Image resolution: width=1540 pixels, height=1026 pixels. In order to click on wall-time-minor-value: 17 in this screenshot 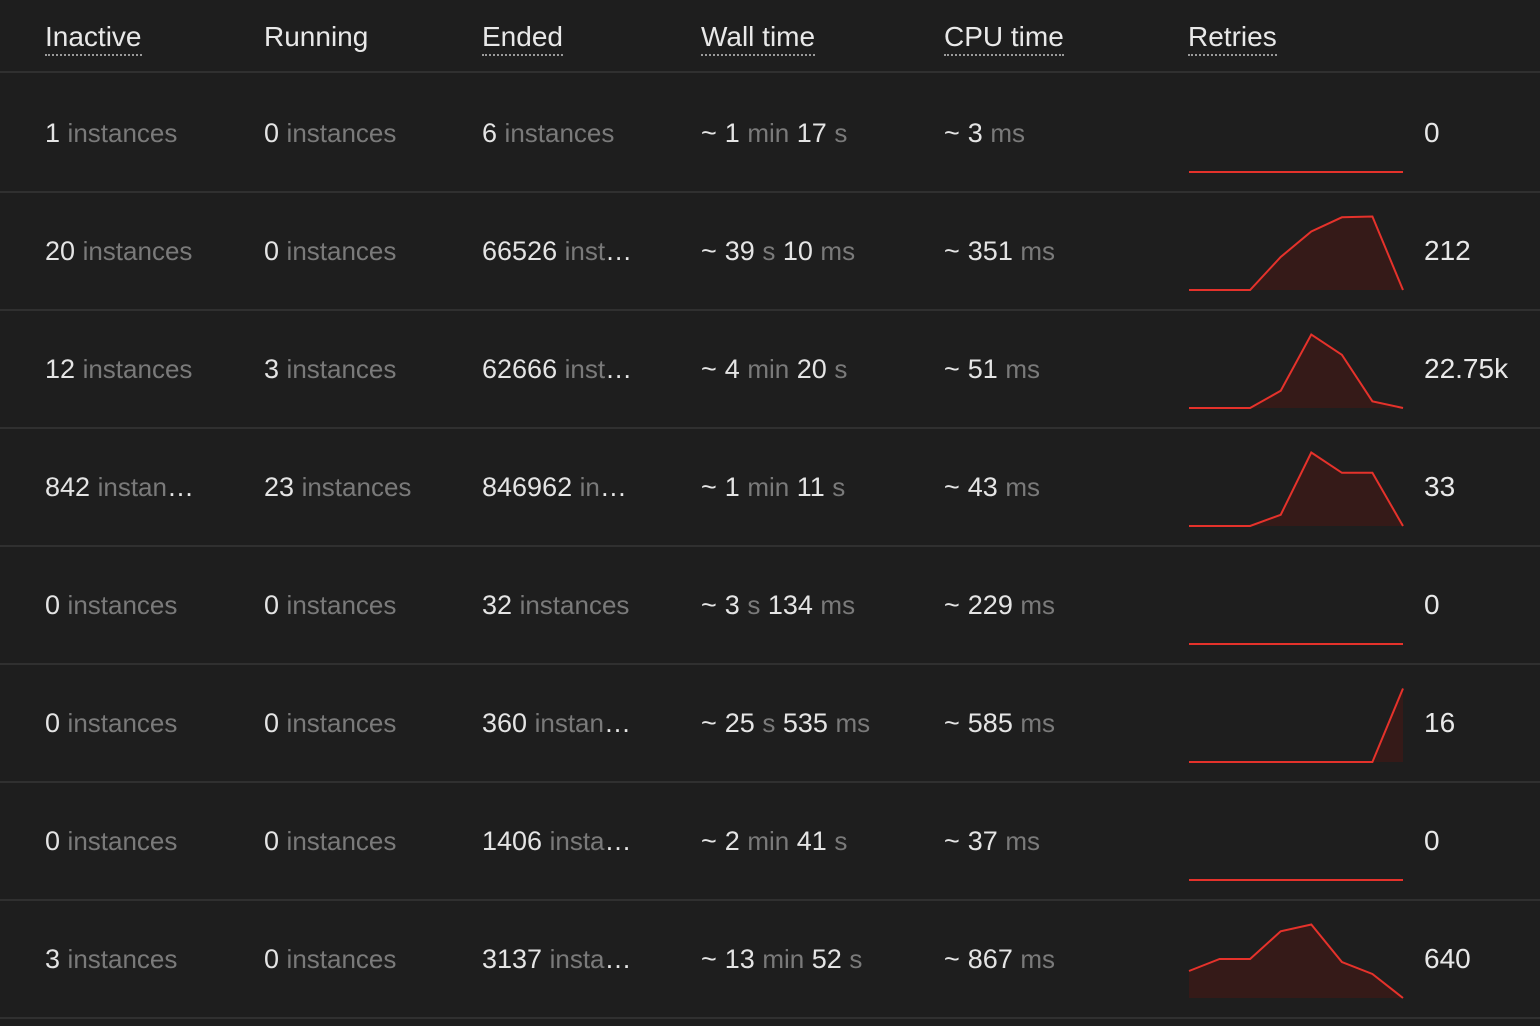, I will do `click(811, 133)`.